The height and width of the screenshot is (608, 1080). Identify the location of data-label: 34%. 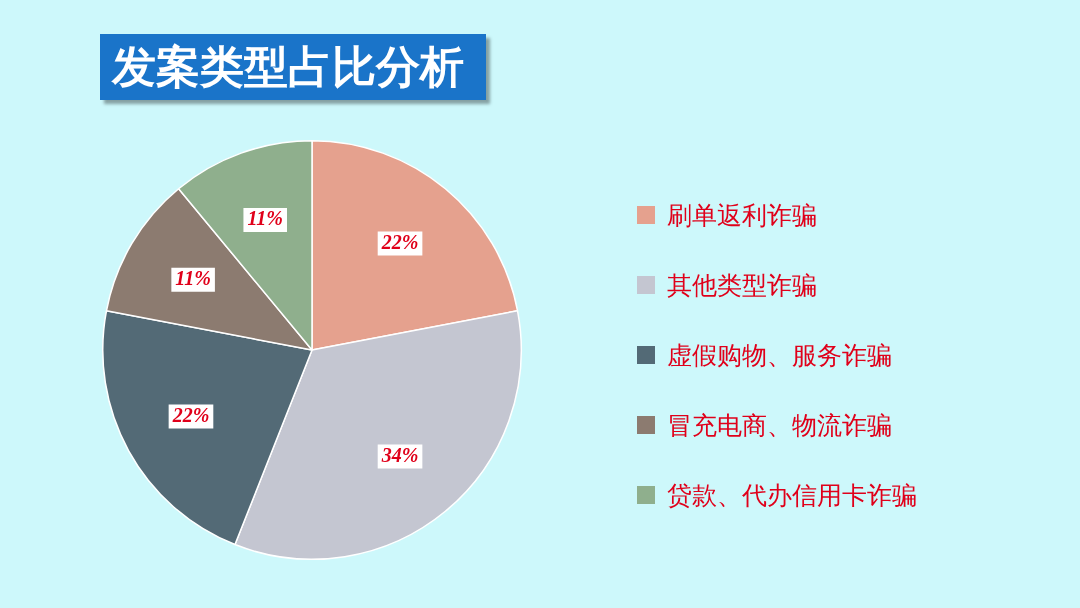
(399, 454).